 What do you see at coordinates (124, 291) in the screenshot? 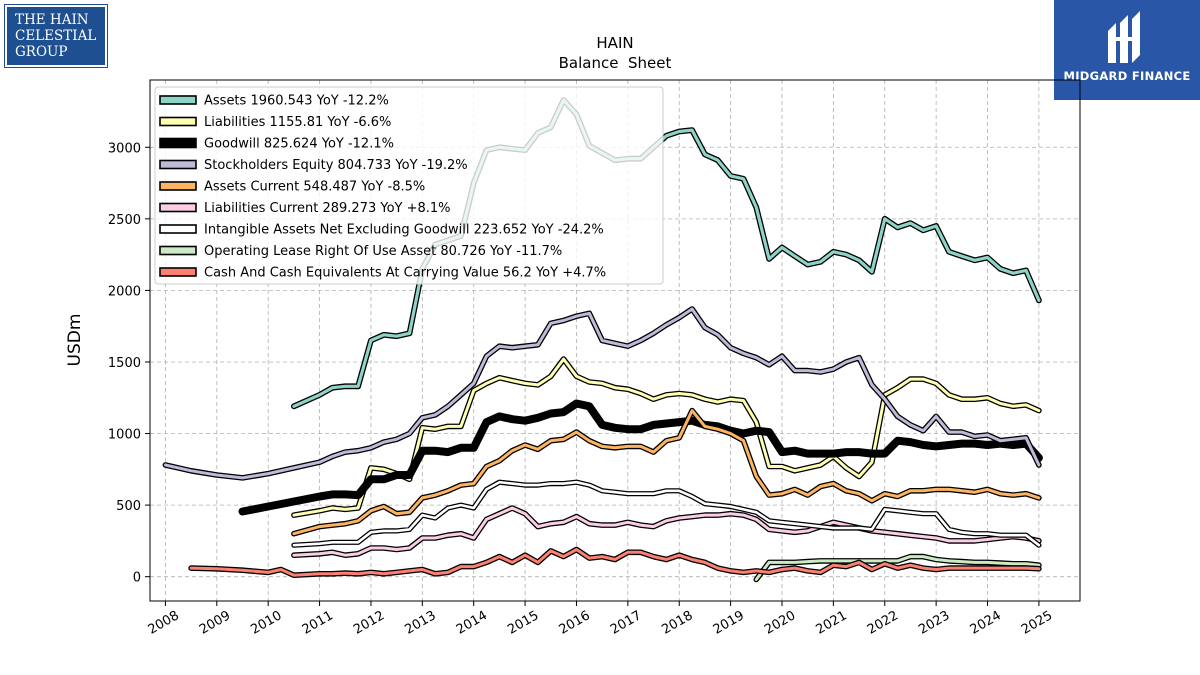
I see `y-tick-label: 2000` at bounding box center [124, 291].